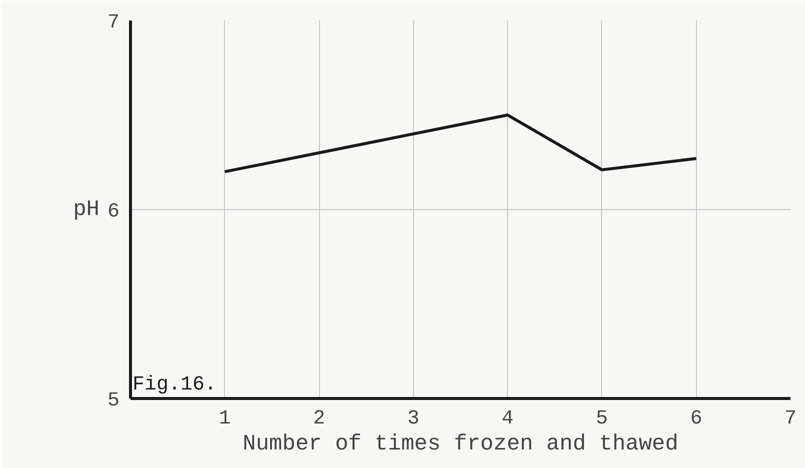 This screenshot has height=468, width=805. Describe the element at coordinates (114, 212) in the screenshot. I see `y-tick-label: 6` at that location.